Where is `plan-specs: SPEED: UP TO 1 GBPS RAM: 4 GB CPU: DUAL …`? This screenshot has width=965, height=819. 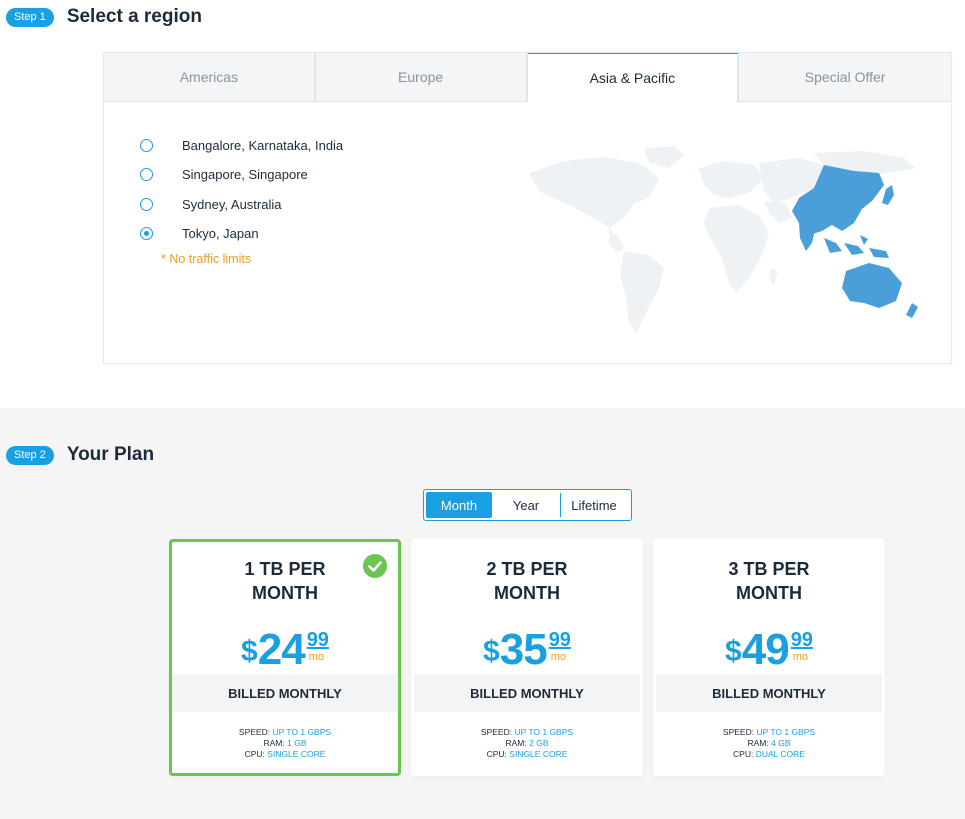 plan-specs: SPEED: UP TO 1 GBPS RAM: 4 GB CPU: DUAL … is located at coordinates (769, 743).